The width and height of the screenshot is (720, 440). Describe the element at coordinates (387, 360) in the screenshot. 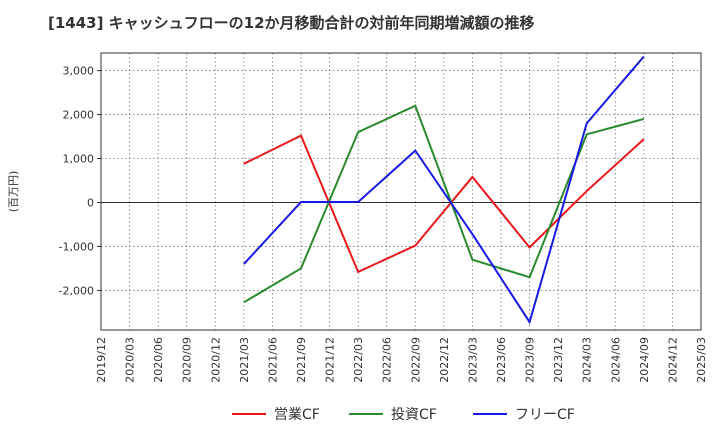

I see `x-tick-label: 2022/06` at that location.